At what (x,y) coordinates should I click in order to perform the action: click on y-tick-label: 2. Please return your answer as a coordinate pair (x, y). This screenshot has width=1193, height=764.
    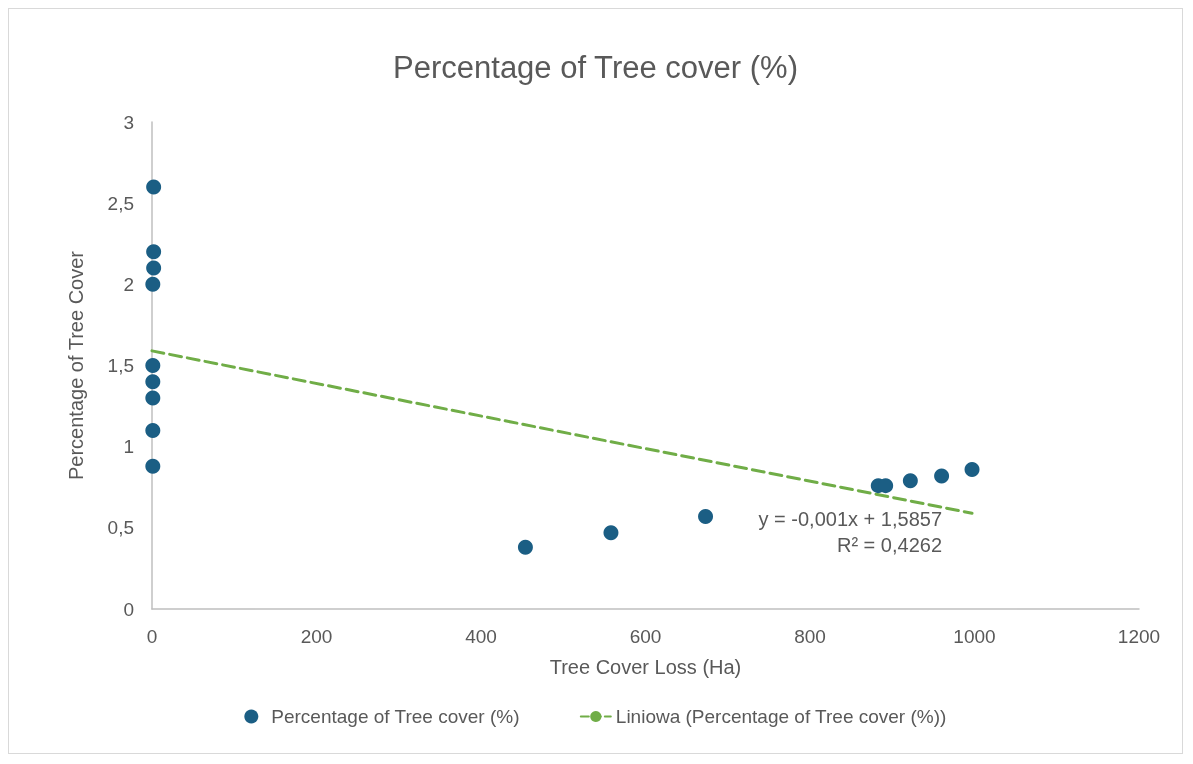
    Looking at the image, I should click on (128, 284).